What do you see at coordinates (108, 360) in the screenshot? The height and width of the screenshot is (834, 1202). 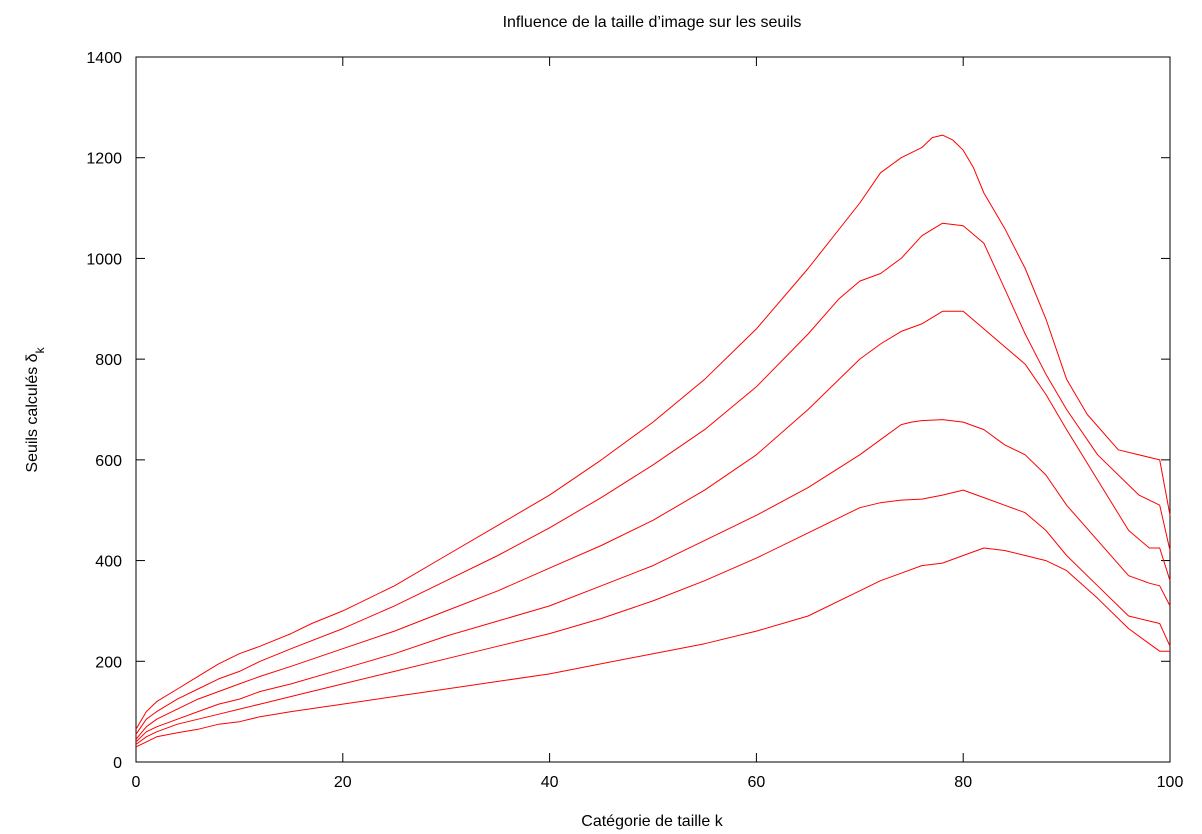 I see `y-tick-label: 800` at bounding box center [108, 360].